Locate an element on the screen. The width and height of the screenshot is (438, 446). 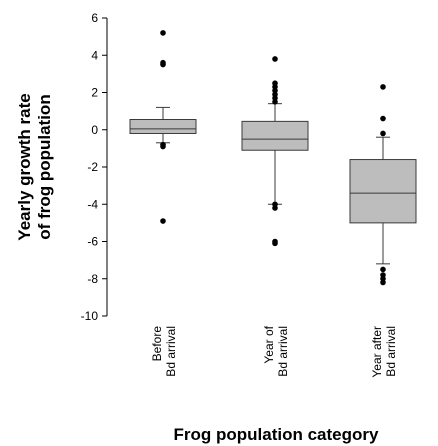
x-category-label: Year afterBd arrival is located at coordinates (384, 352).